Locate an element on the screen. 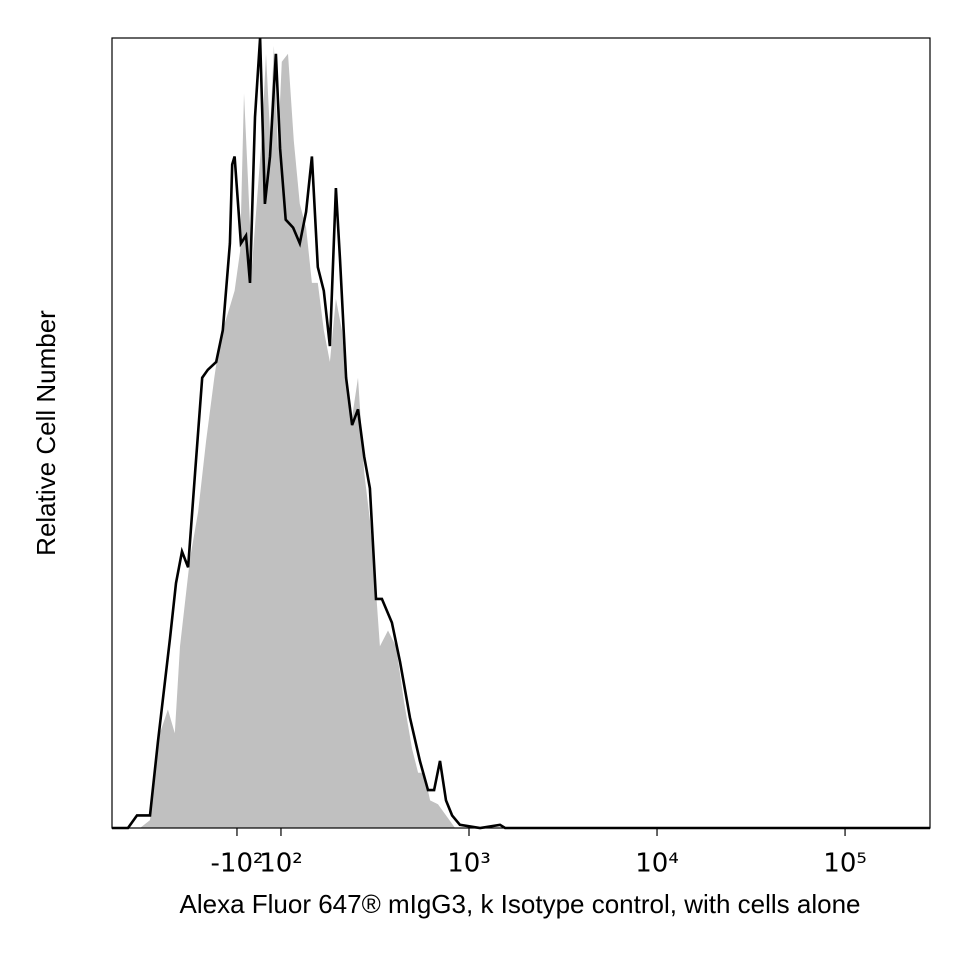  x-tick-label: 10⁴ is located at coordinates (657, 864).